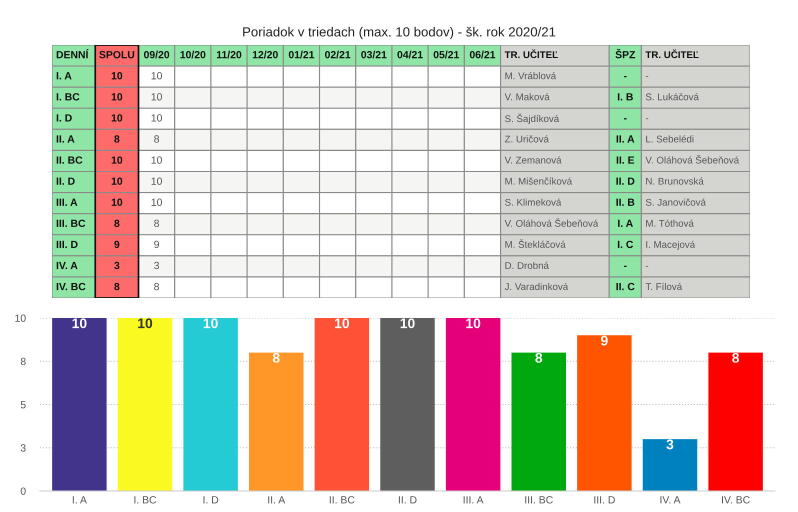 The height and width of the screenshot is (512, 798). What do you see at coordinates (68, 97) in the screenshot?
I see `text: I. BC` at bounding box center [68, 97].